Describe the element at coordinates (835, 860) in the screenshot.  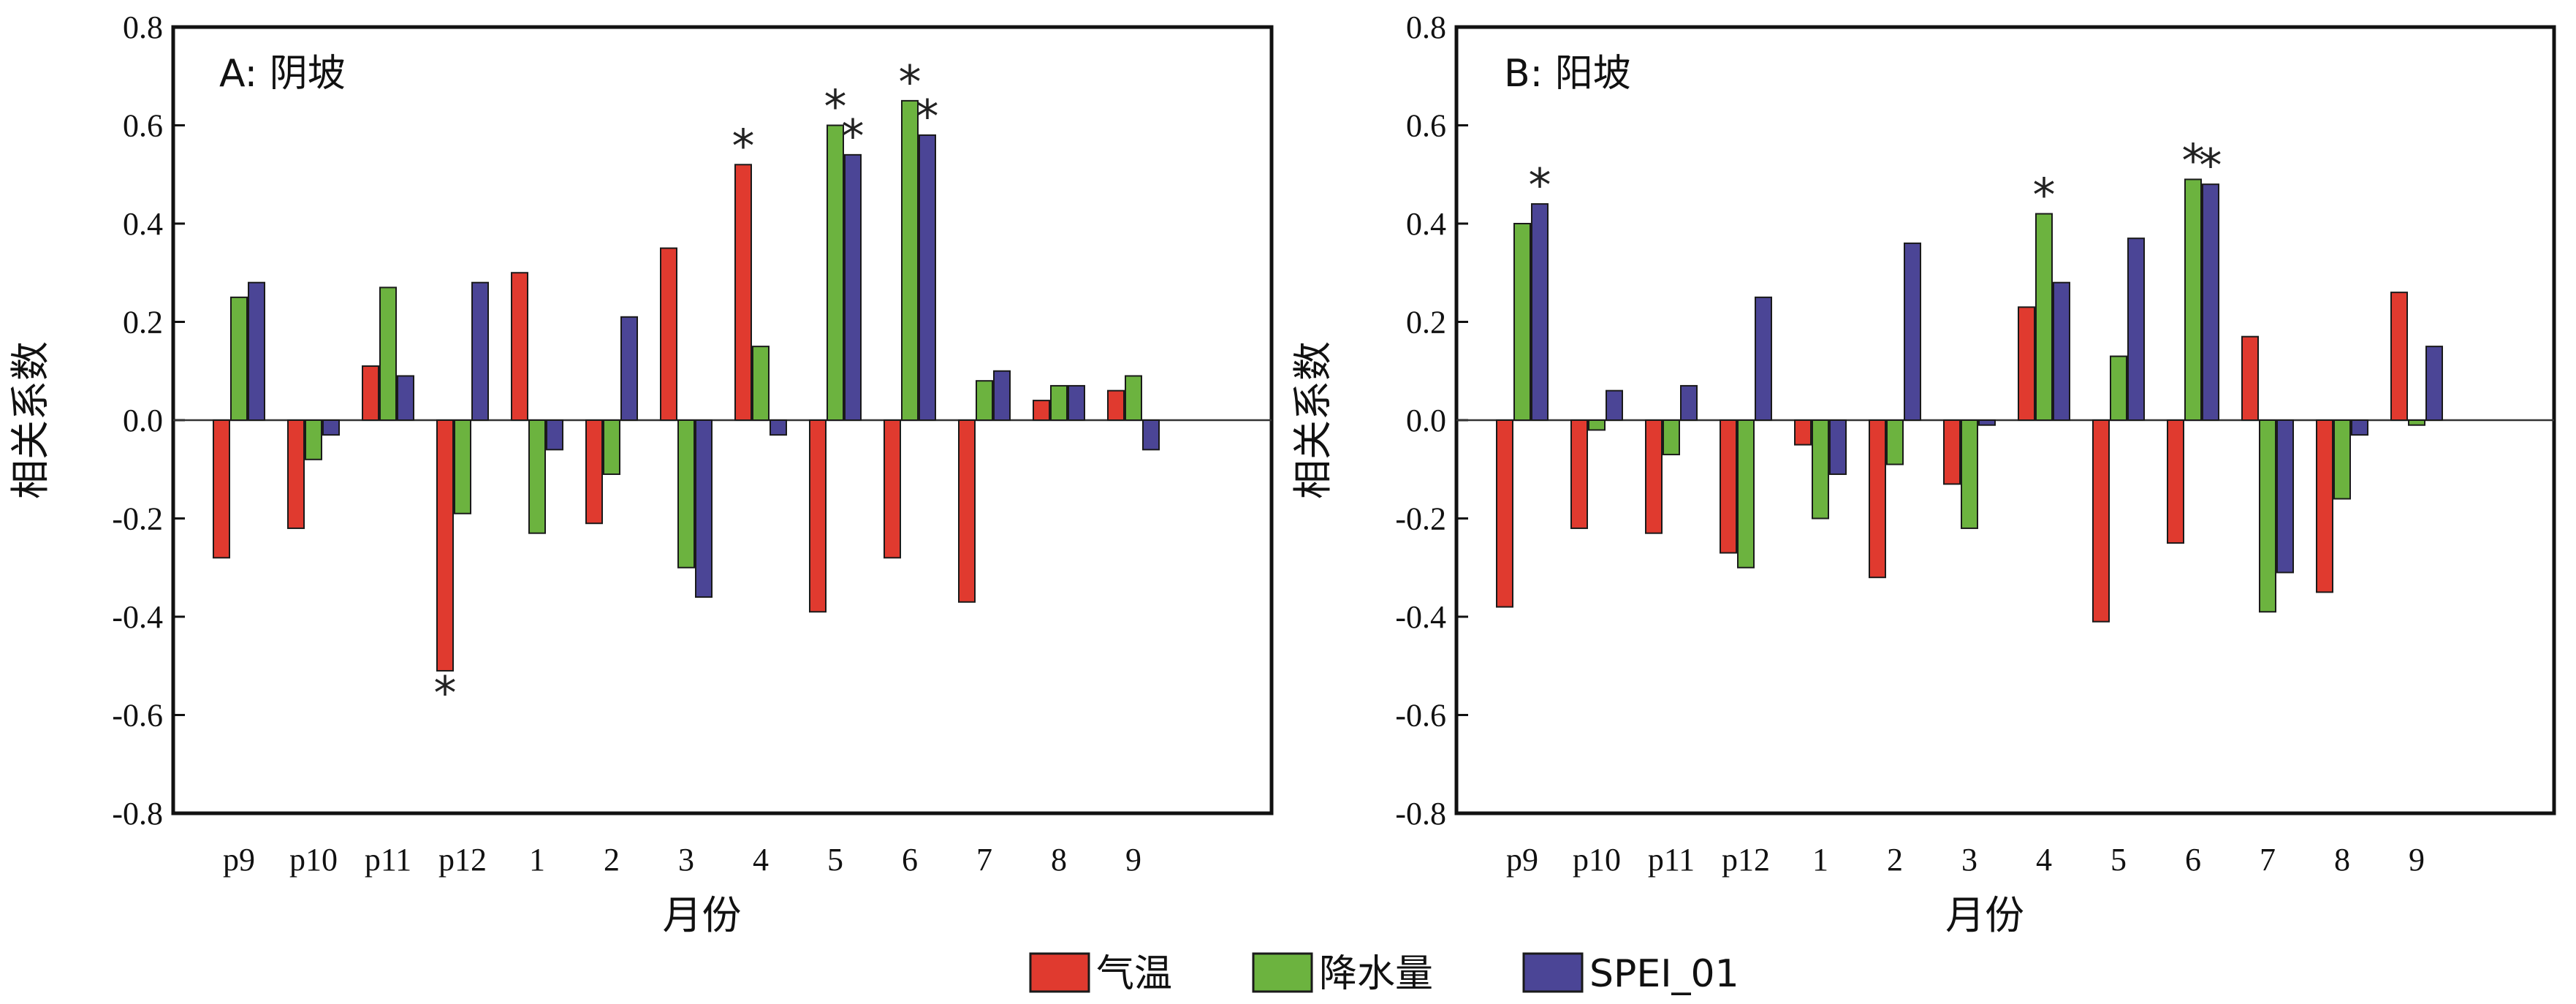
I see `x-tick-label: 5` at that location.